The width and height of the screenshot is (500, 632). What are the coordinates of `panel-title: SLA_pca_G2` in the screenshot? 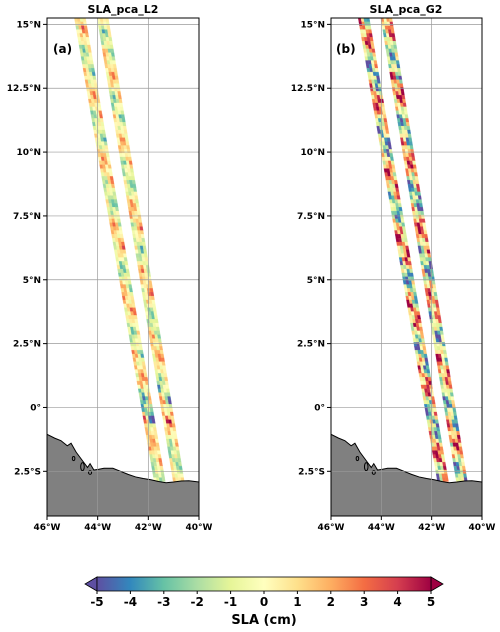 It's located at (406, 9).